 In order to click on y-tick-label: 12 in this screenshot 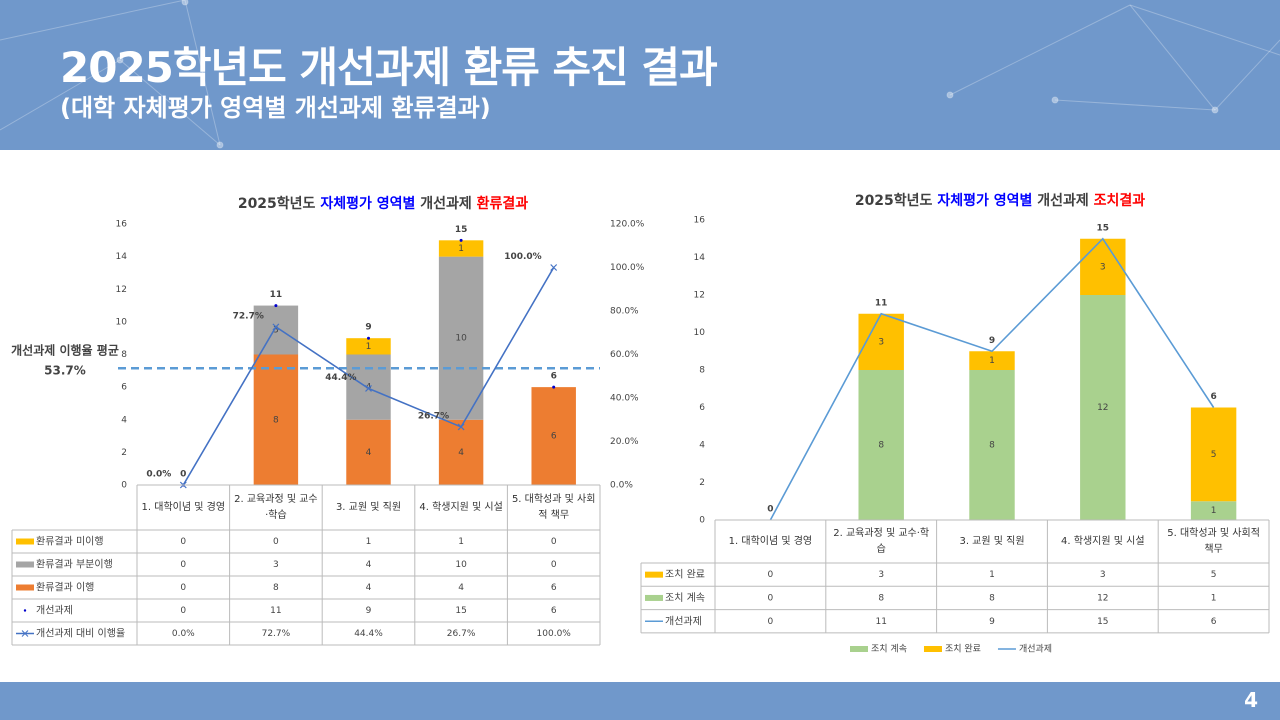, I will do `click(699, 296)`.